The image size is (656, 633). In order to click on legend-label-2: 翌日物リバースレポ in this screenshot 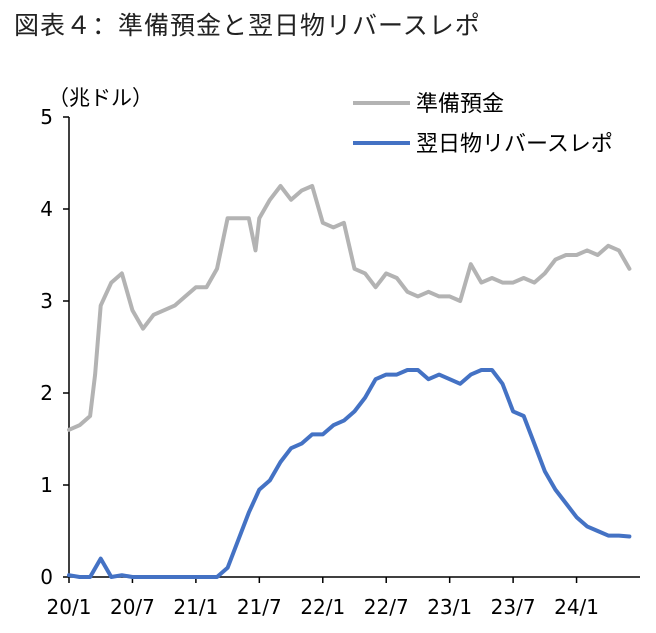, I will do `click(514, 144)`.